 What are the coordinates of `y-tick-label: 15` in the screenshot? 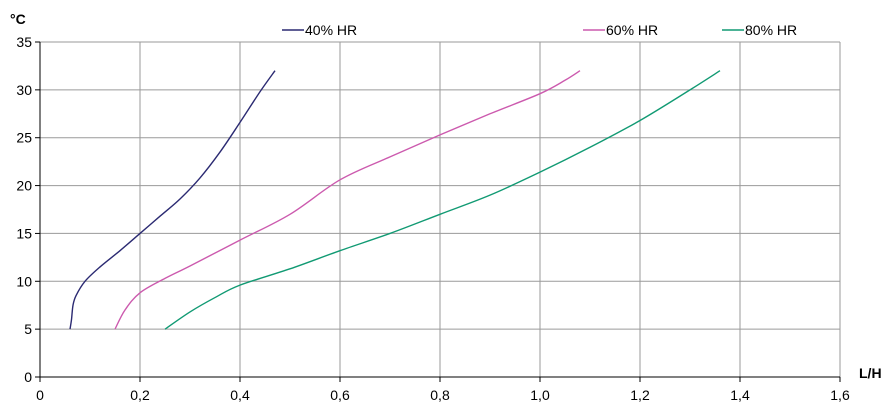 It's located at (24, 233).